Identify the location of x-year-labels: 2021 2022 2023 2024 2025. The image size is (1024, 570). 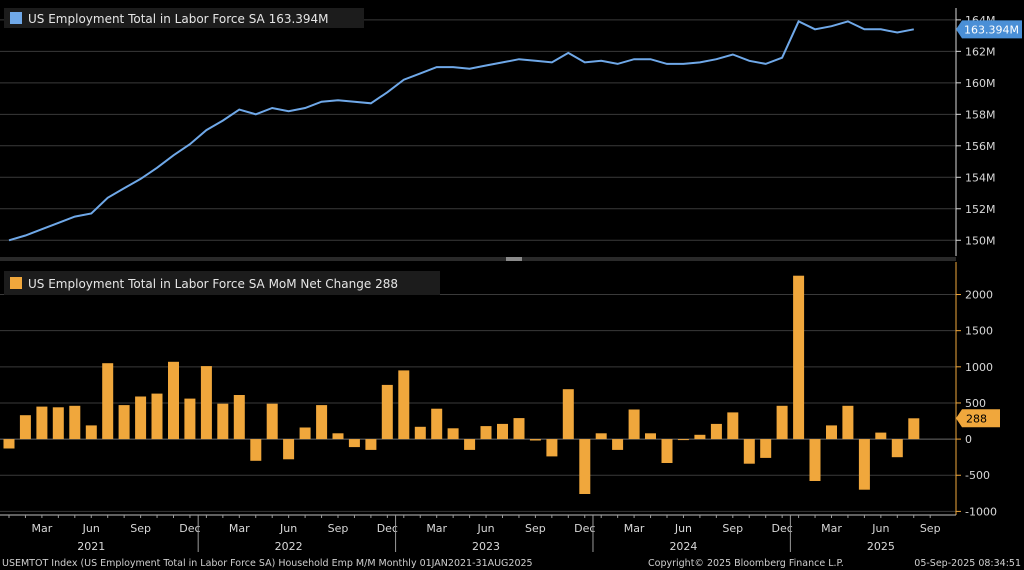
(486, 534).